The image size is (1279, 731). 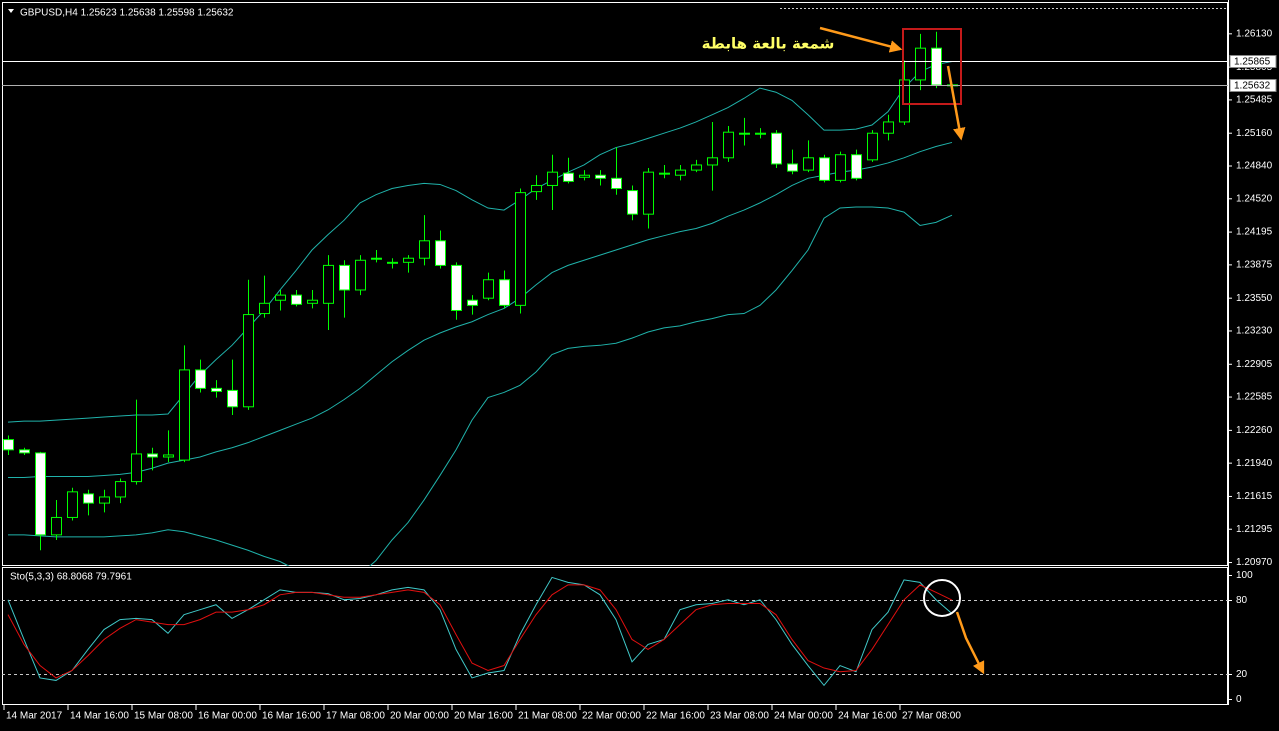 What do you see at coordinates (931, 716) in the screenshot?
I see `x-tick-label: 27 Mar 08:00` at bounding box center [931, 716].